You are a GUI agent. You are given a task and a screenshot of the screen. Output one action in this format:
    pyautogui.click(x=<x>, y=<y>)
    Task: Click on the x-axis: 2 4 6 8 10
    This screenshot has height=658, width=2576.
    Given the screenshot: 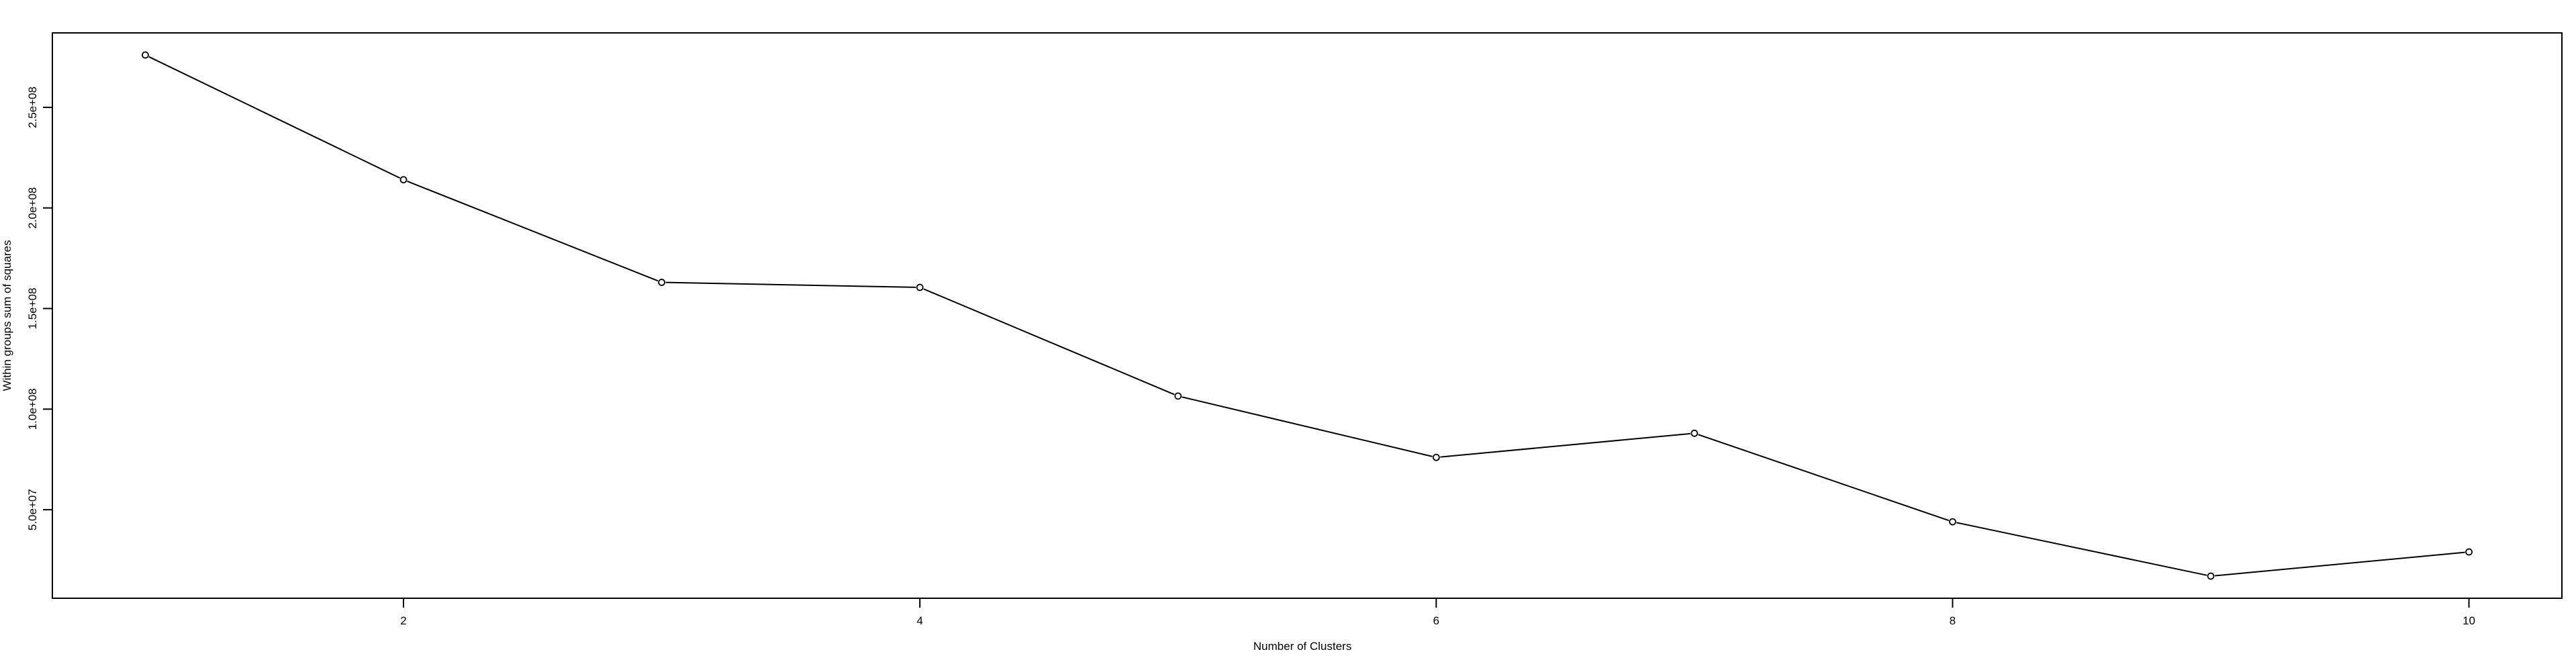 What is the action you would take?
    pyautogui.click(x=1437, y=612)
    